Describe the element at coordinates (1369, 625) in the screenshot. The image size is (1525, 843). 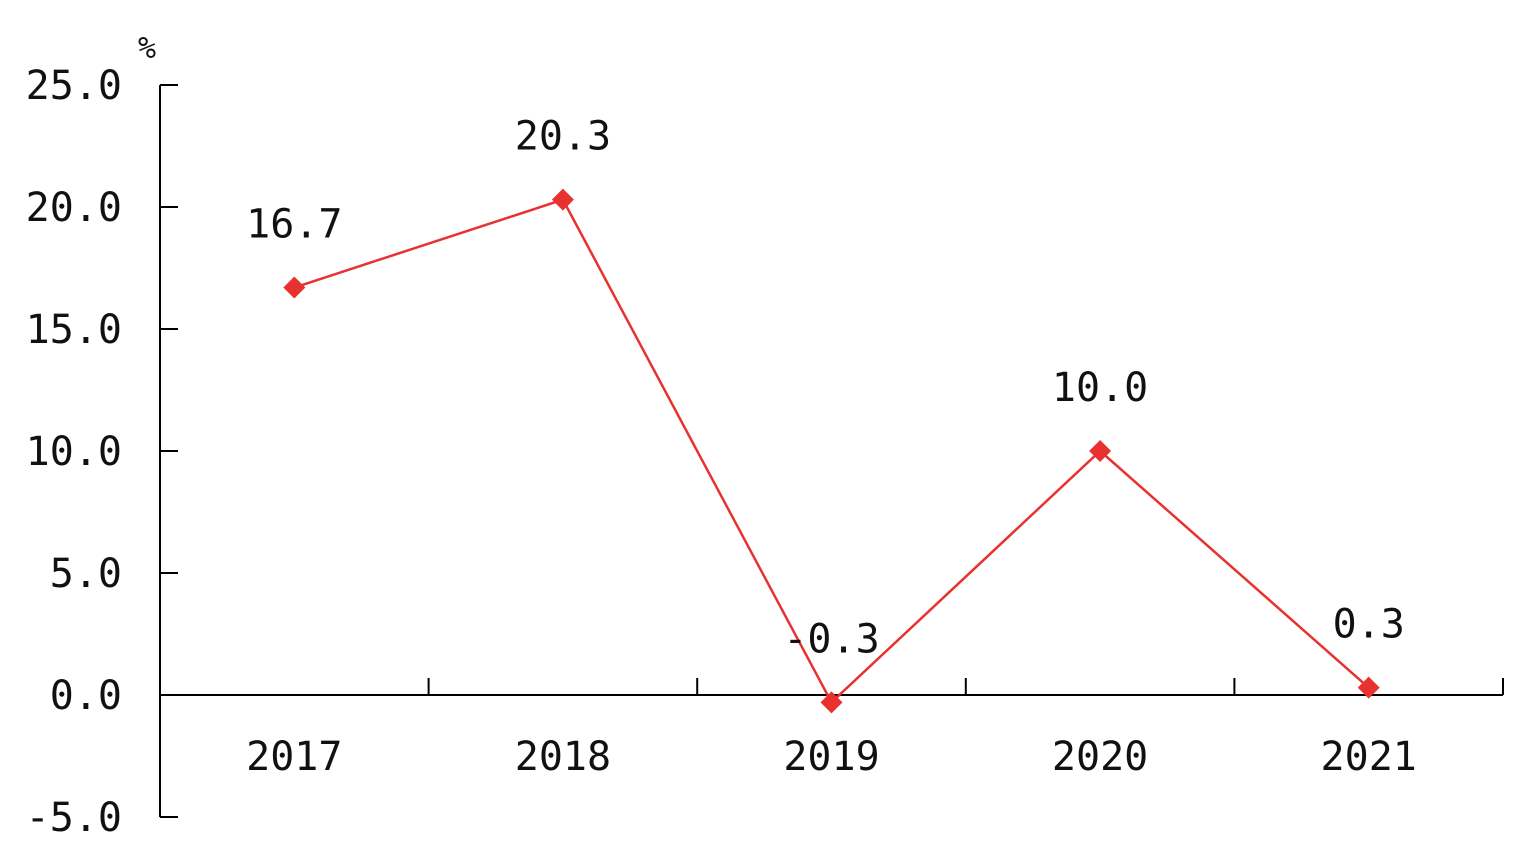
I see `data-label: 0.3` at that location.